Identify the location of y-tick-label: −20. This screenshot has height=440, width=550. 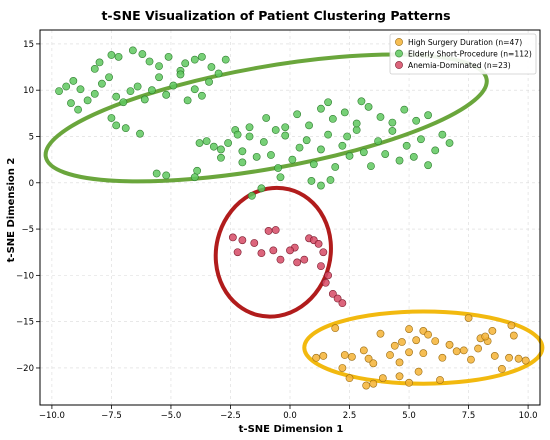
(25, 369).